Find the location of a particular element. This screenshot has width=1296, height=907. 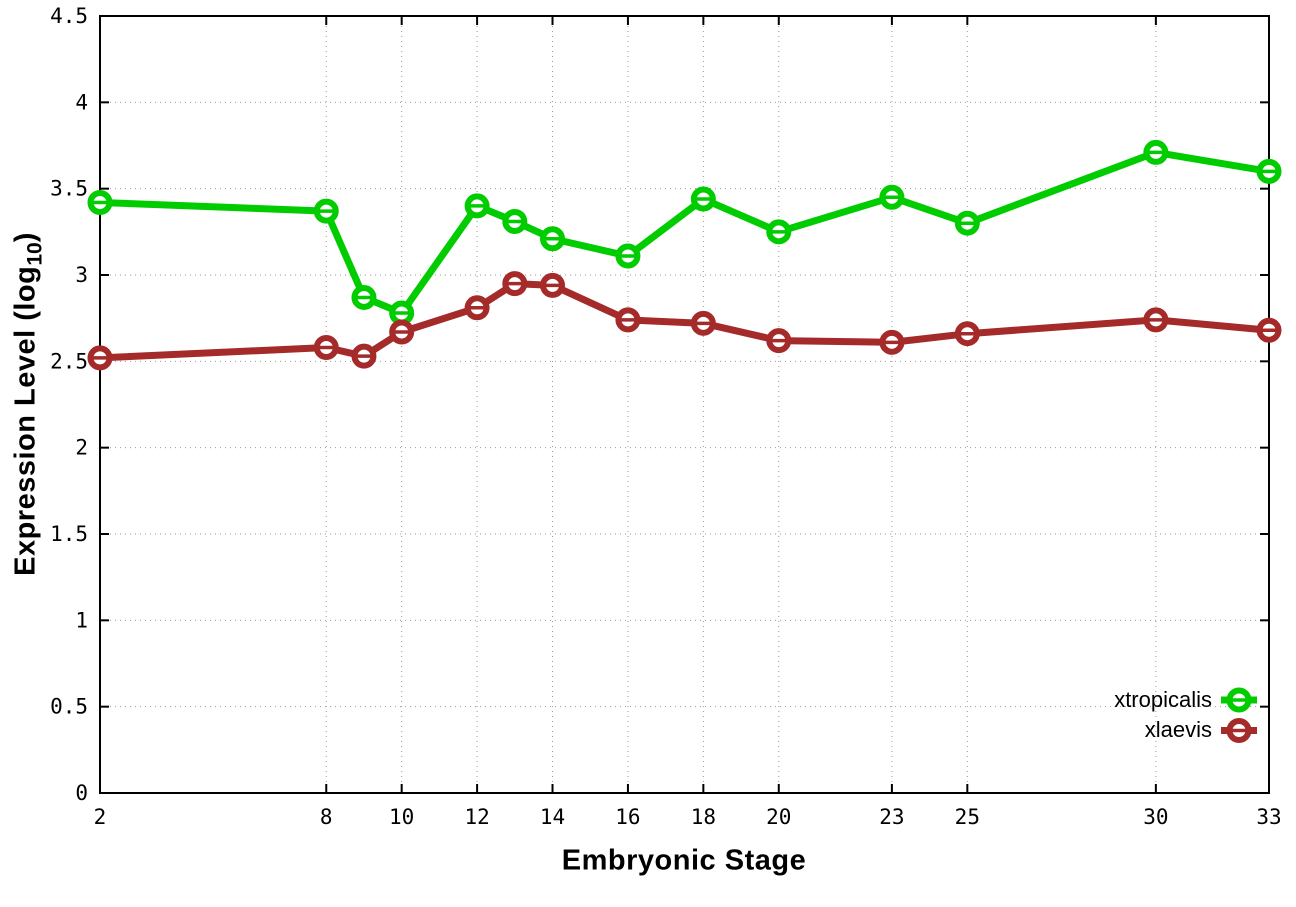

legend-entry-xlaevis: xlaevis is located at coordinates (1178, 729).